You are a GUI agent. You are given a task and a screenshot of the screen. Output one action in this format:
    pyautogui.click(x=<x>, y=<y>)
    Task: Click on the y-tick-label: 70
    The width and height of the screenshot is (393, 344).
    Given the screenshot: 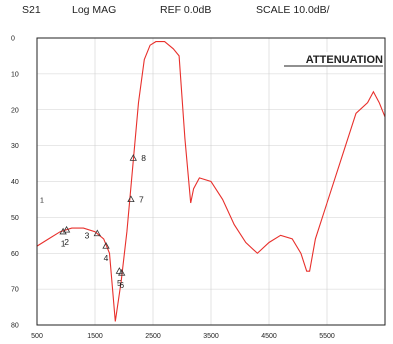 What is the action you would take?
    pyautogui.click(x=15, y=290)
    